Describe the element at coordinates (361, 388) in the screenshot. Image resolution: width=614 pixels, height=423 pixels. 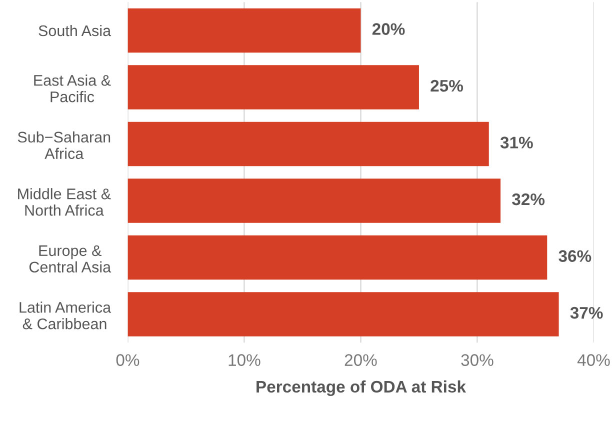
I see `x-axis-title: Percentage of ODA at Risk` at that location.